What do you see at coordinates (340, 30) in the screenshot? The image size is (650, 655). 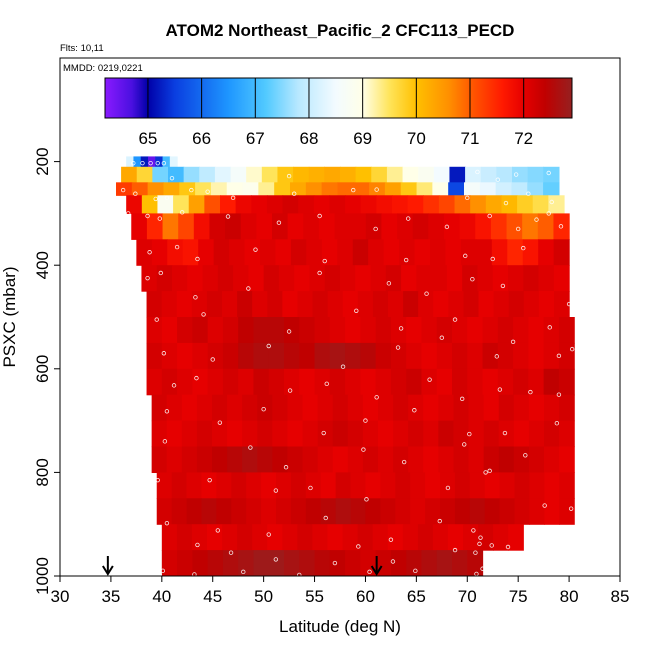 I see `chart-title: ATOM2 Northeast_Pacific_2 CFC113_PECD` at bounding box center [340, 30].